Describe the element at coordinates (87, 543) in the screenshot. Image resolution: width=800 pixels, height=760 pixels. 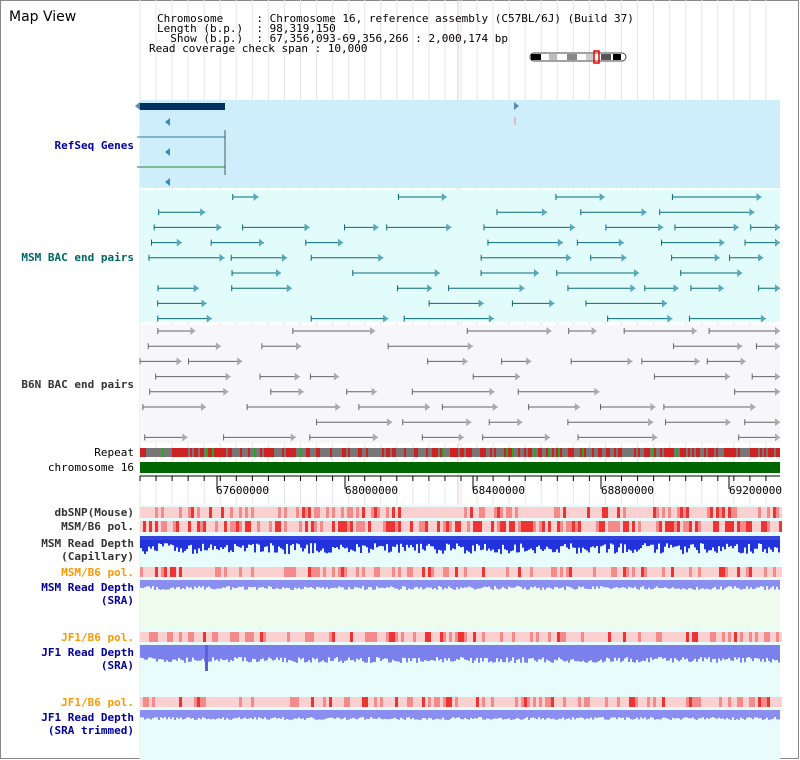
I see `track-label-msm-depth-capillary: MSM Read Depth` at that location.